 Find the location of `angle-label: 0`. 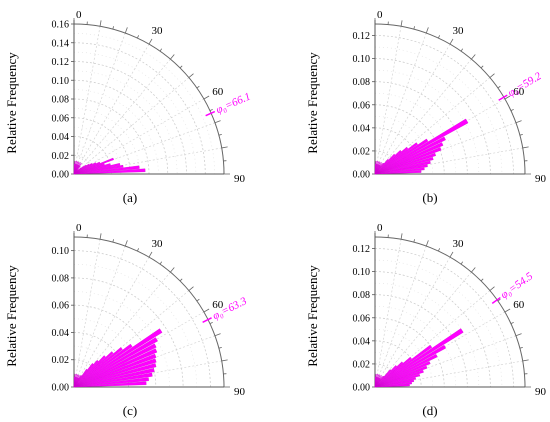

angle-label: 0 is located at coordinates (79, 15).